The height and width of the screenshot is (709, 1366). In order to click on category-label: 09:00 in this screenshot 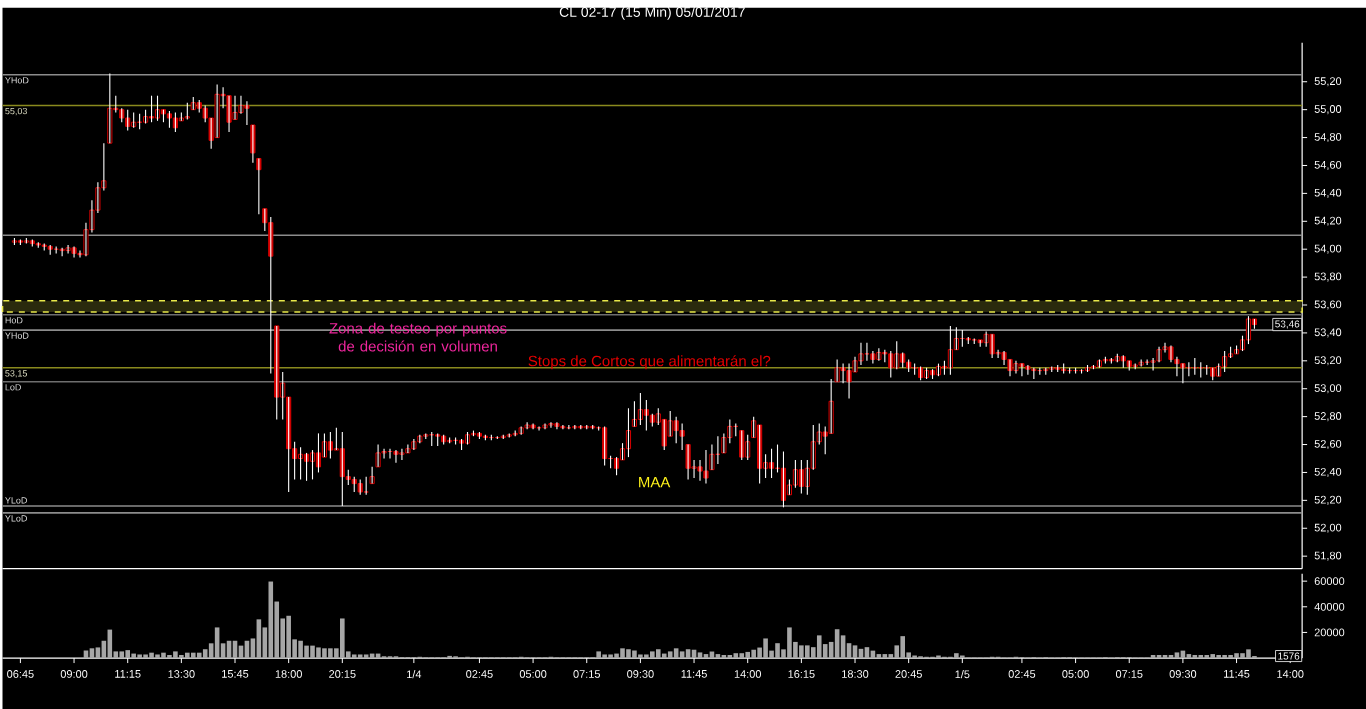, I will do `click(74, 673)`.